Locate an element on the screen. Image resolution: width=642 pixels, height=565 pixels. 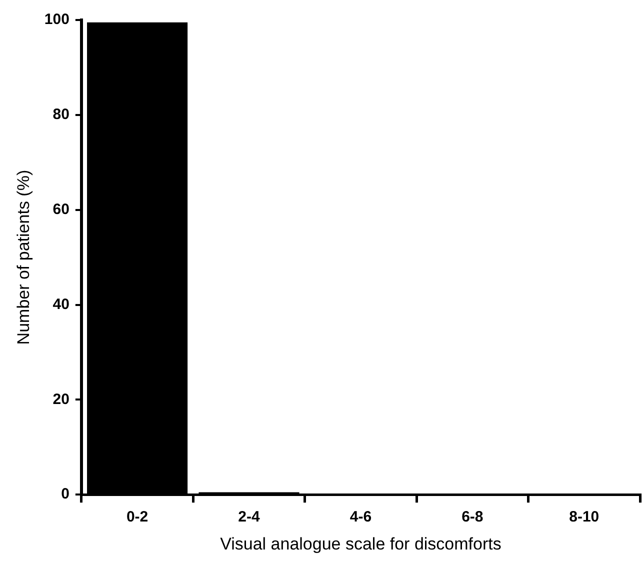
x-tick-label: 6-8 is located at coordinates (473, 517).